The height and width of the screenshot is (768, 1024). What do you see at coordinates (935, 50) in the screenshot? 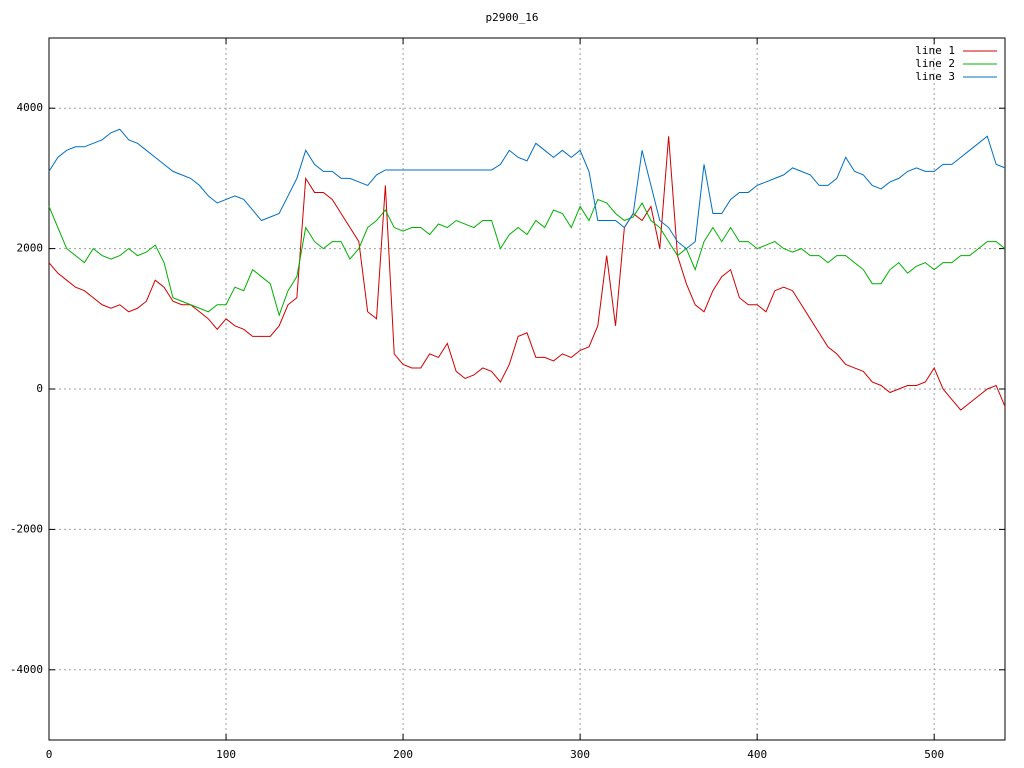
I see `legend-label: line 1` at bounding box center [935, 50].